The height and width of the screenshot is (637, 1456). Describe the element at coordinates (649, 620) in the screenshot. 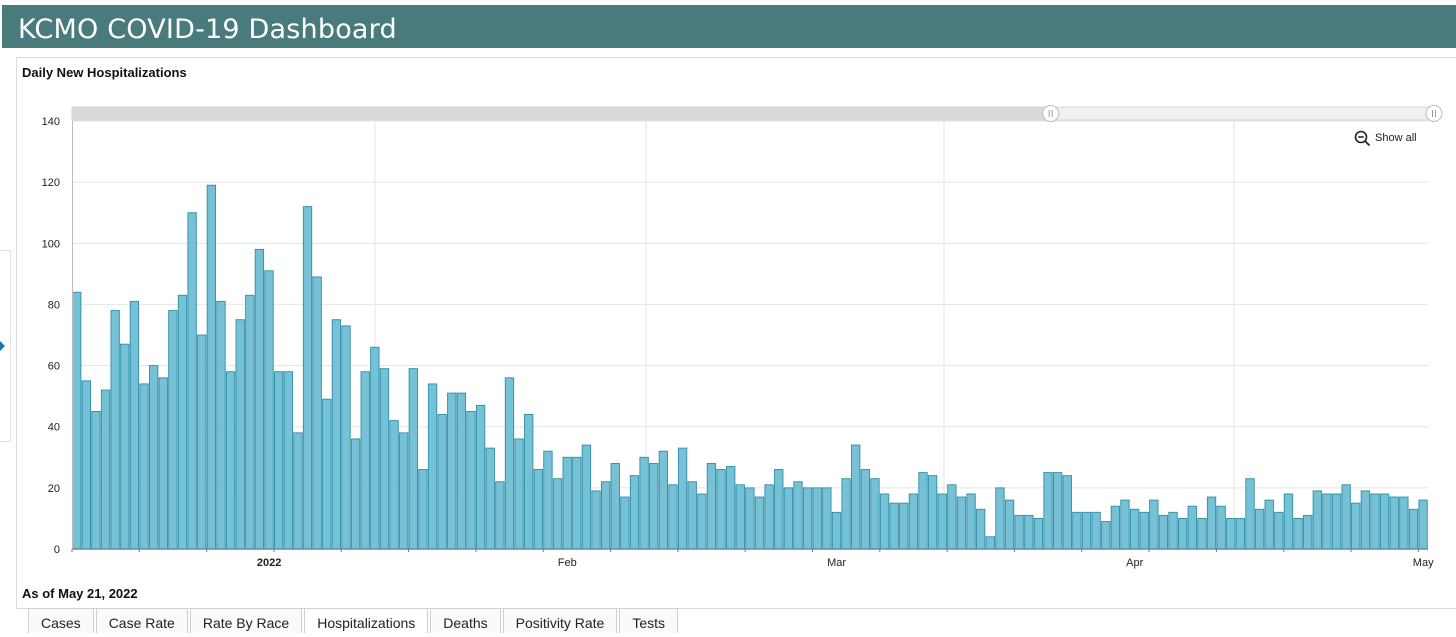

I see `tab-tests: Tests` at that location.